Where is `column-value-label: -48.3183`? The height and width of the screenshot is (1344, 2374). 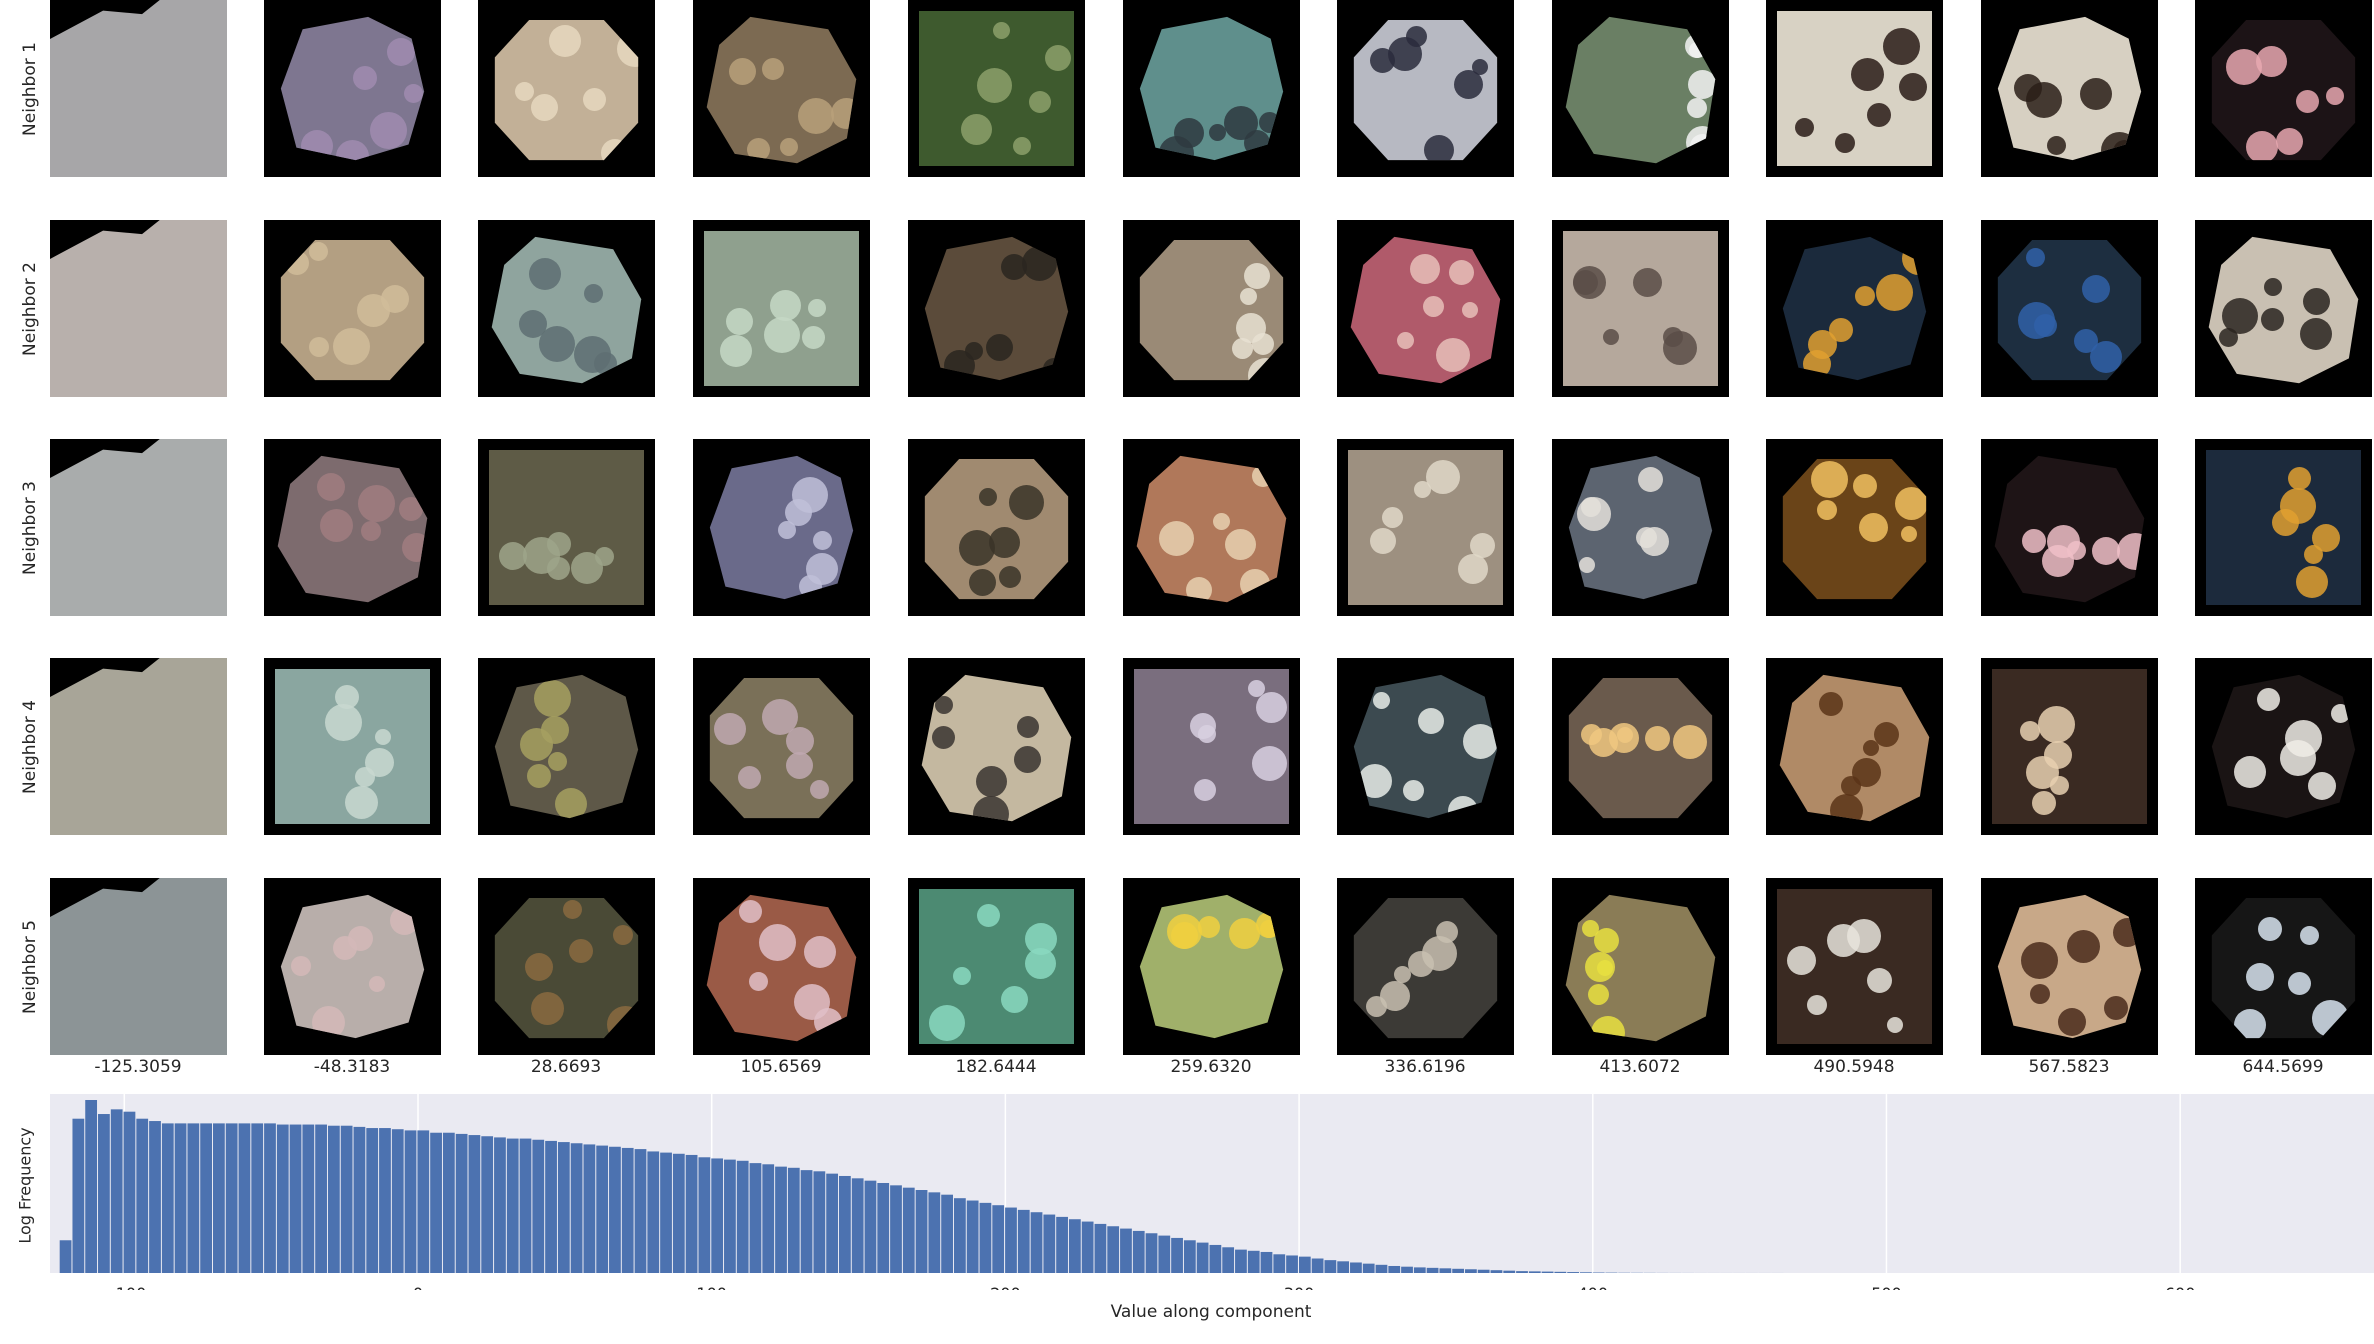 column-value-label: -48.3183 is located at coordinates (352, 1067).